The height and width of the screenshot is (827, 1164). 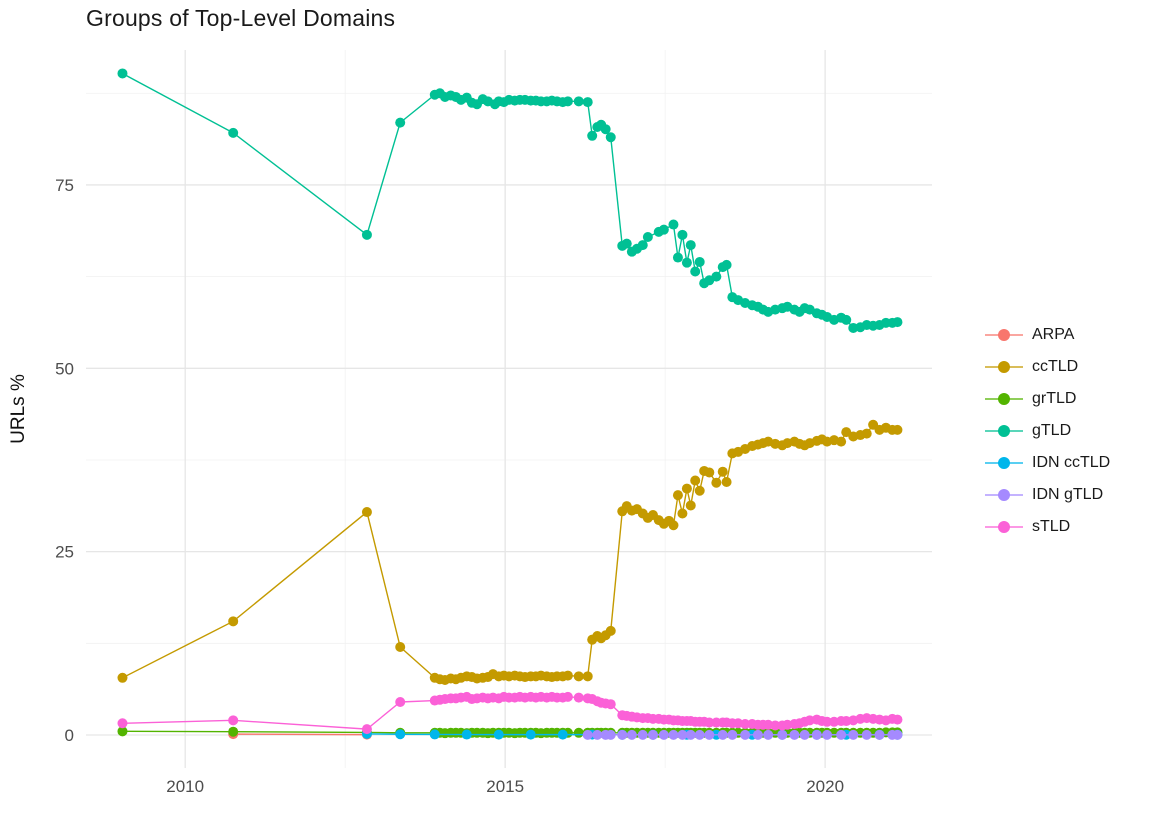 I want to click on legend-key-gtld, so click(x=1004, y=431).